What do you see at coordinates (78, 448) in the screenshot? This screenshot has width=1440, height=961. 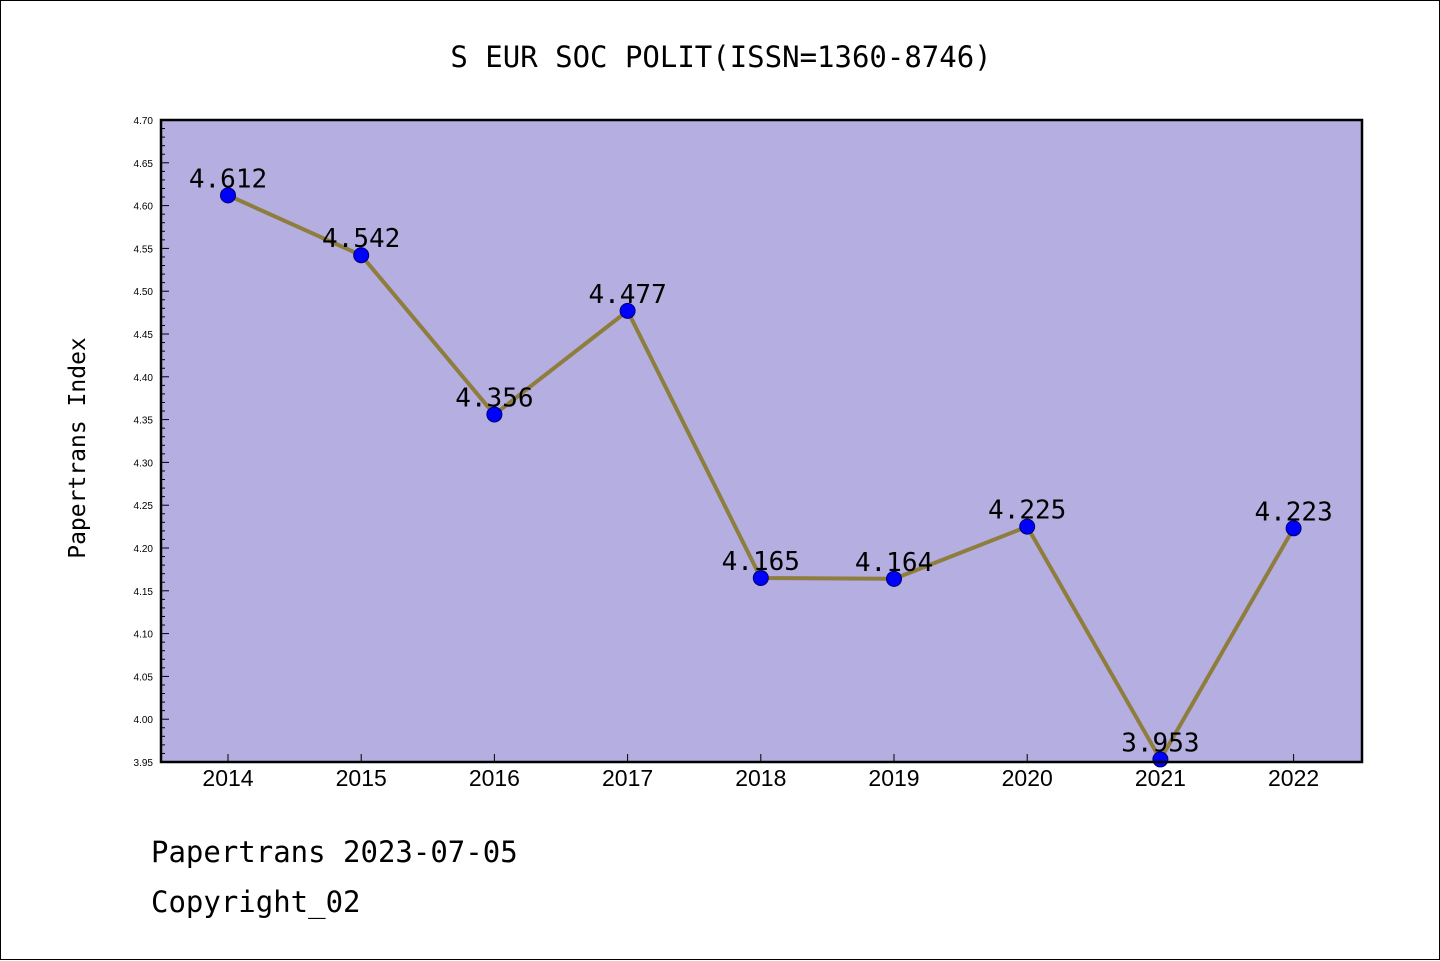 I see `y-axis-label: Papertrans Index` at bounding box center [78, 448].